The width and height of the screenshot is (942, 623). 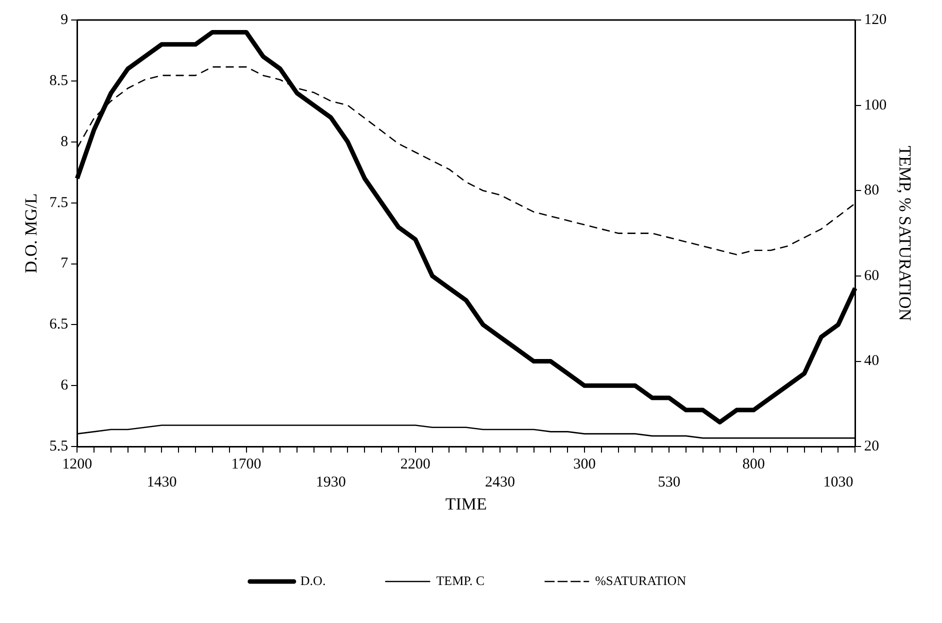 What do you see at coordinates (466, 504) in the screenshot?
I see `x-axis-title: TIME` at bounding box center [466, 504].